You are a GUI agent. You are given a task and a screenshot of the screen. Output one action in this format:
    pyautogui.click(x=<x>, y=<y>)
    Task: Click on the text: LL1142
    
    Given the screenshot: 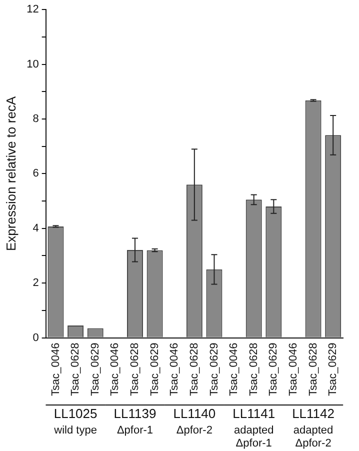 What is the action you would take?
    pyautogui.click(x=313, y=414)
    